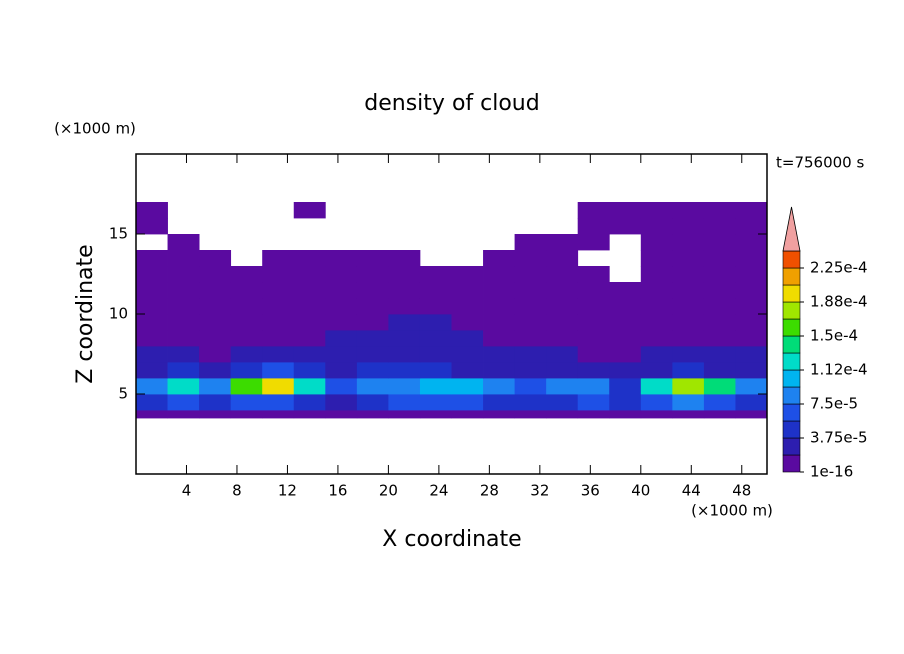 The height and width of the screenshot is (654, 904). Describe the element at coordinates (118, 234) in the screenshot. I see `y-tick-label: 15` at that location.